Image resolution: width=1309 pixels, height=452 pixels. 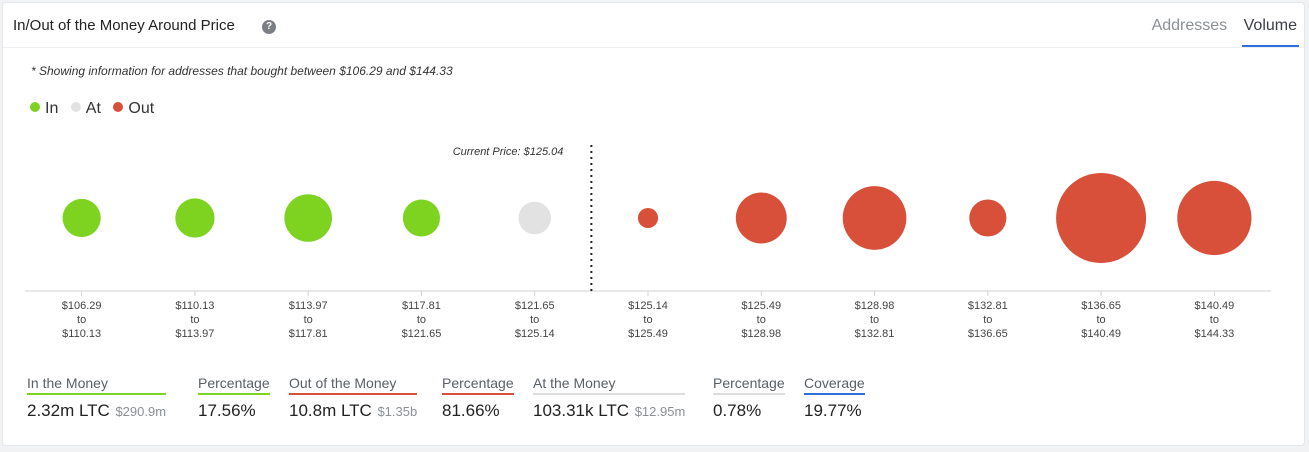 What do you see at coordinates (1214, 334) in the screenshot?
I see `x-tick-label: $144.33` at bounding box center [1214, 334].